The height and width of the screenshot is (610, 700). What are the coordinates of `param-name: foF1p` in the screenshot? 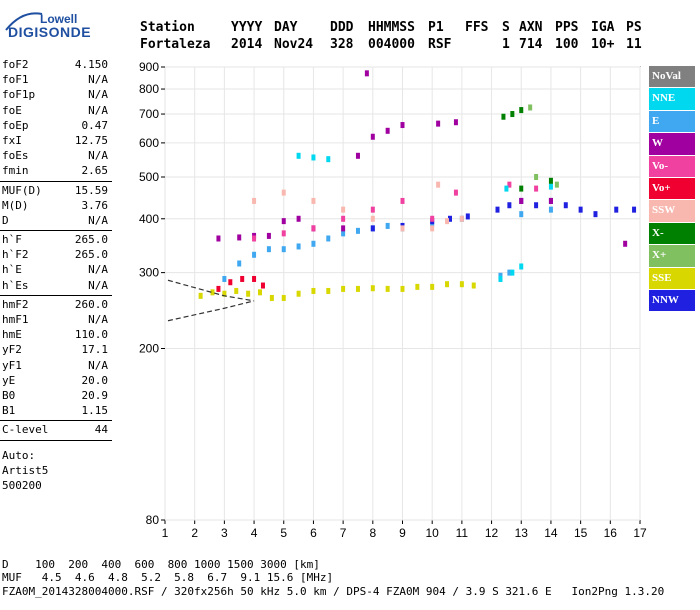 It's located at (19, 95).